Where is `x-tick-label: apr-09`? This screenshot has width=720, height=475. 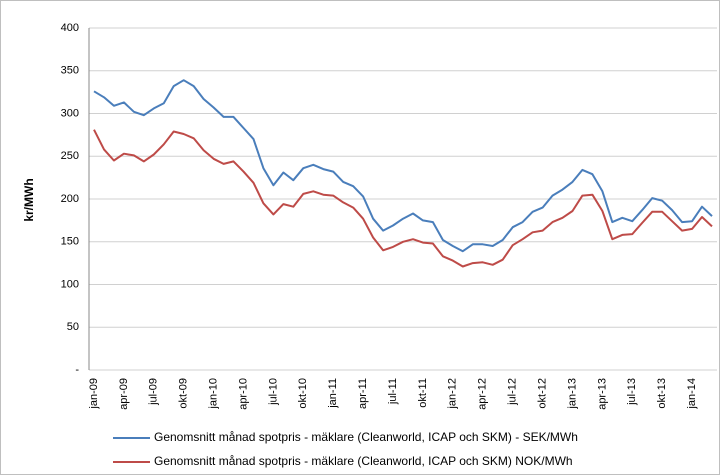 x-tick-label: apr-09 is located at coordinates (124, 394).